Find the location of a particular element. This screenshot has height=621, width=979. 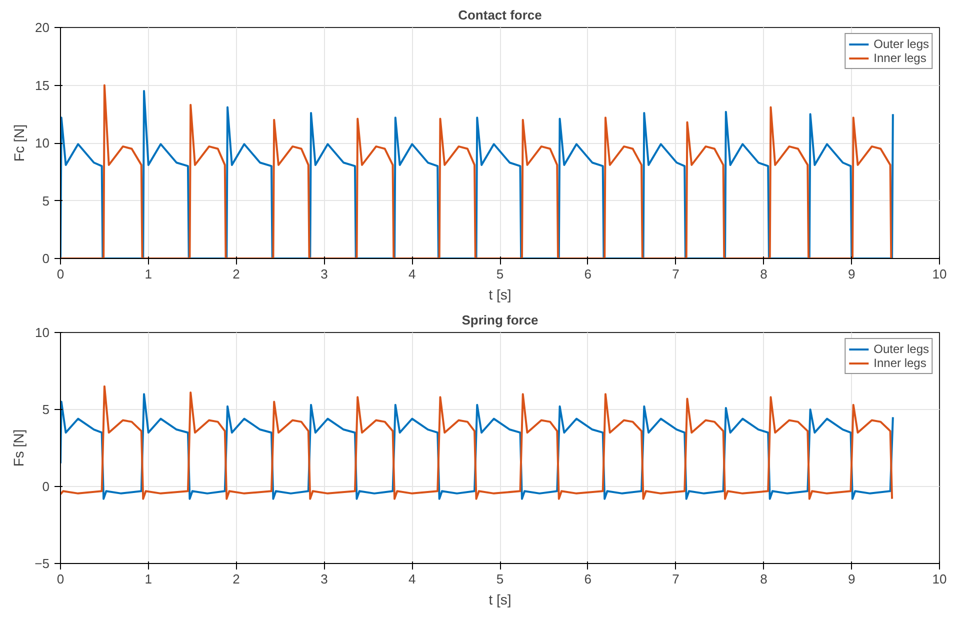

y-tick-label: 20 is located at coordinates (42, 27).